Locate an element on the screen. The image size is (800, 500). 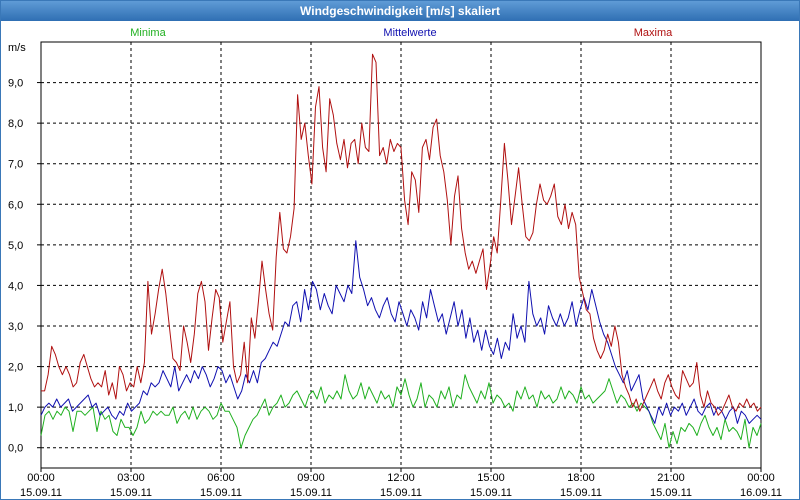
y-tick-label: 2,0 is located at coordinates (15, 368).